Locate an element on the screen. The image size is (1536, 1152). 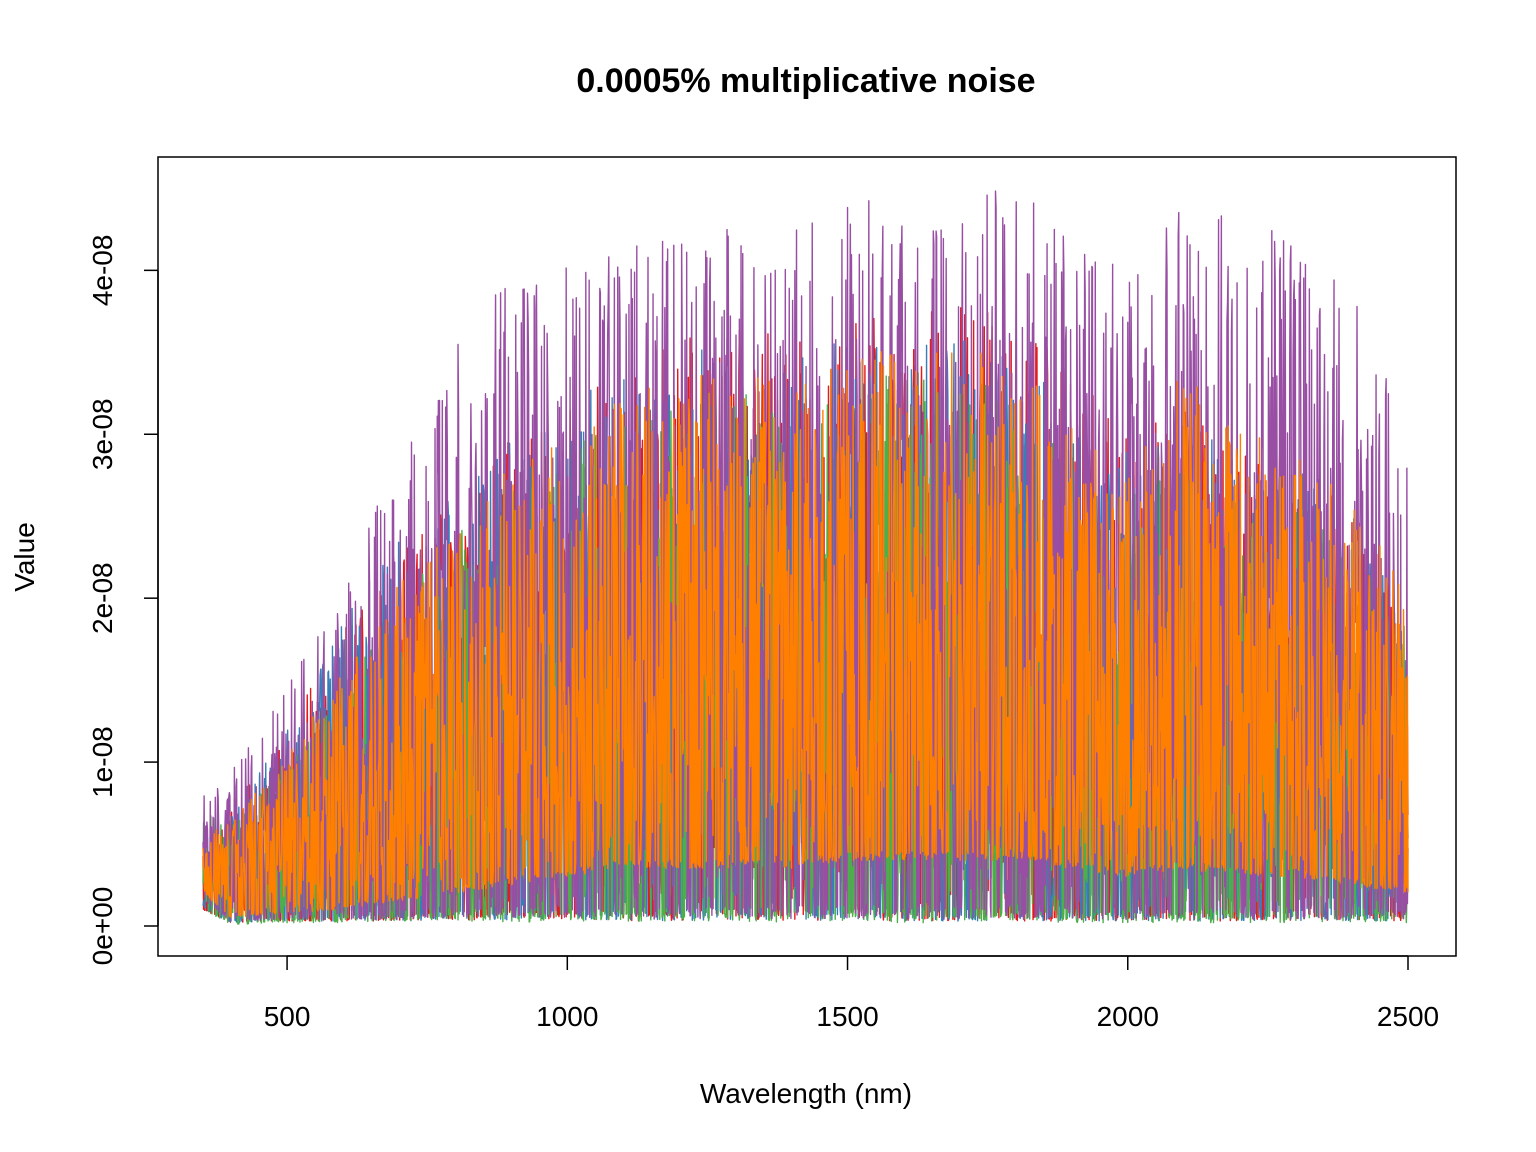
y-tick-label: 3e-08 is located at coordinates (102, 434).